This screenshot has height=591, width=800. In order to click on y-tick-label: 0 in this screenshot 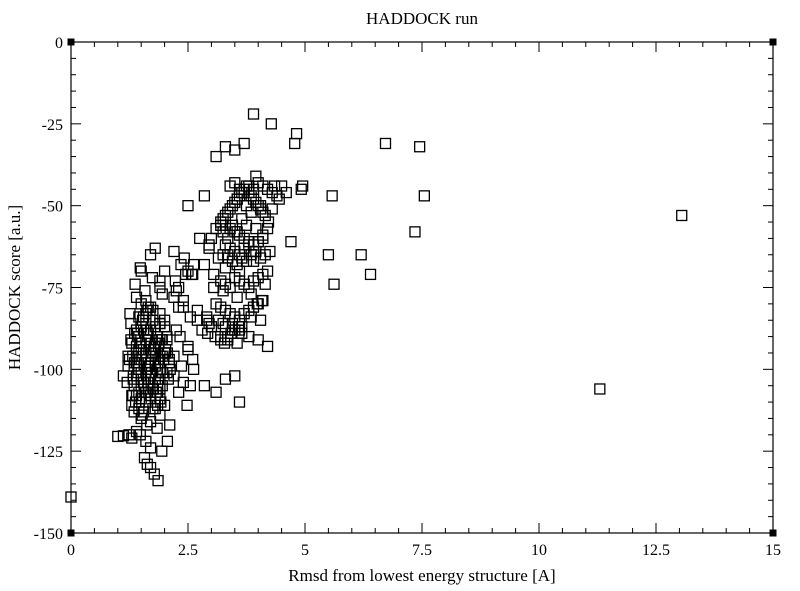, I will do `click(59, 43)`.